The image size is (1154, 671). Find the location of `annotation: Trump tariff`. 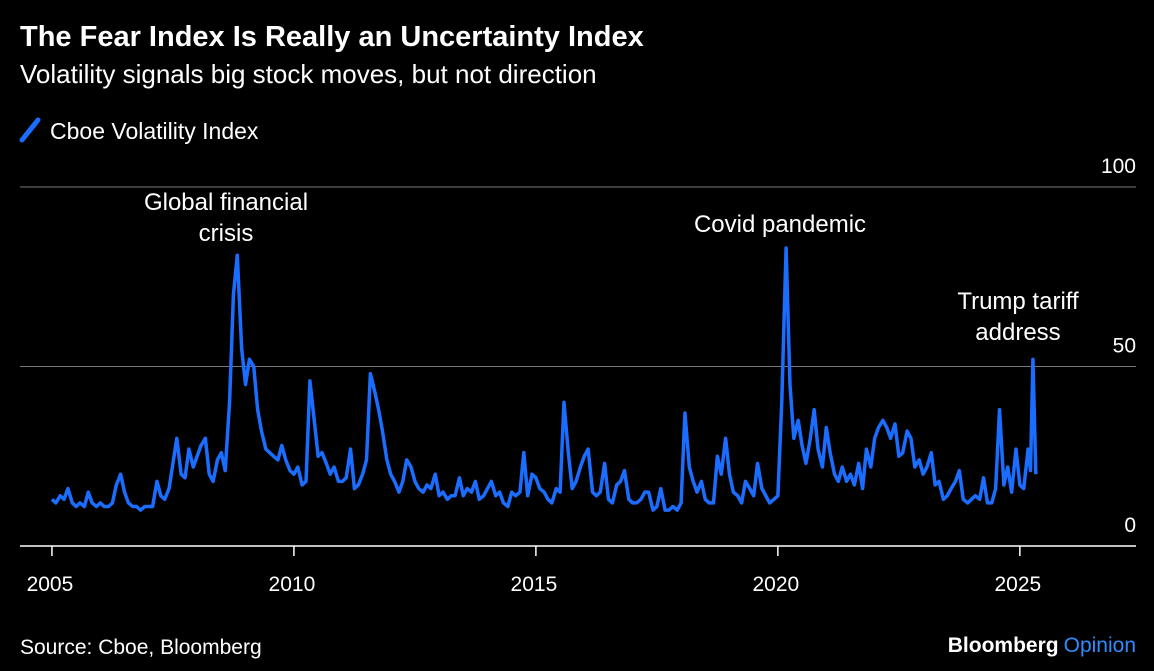

annotation: Trump tariff is located at coordinates (1018, 301).